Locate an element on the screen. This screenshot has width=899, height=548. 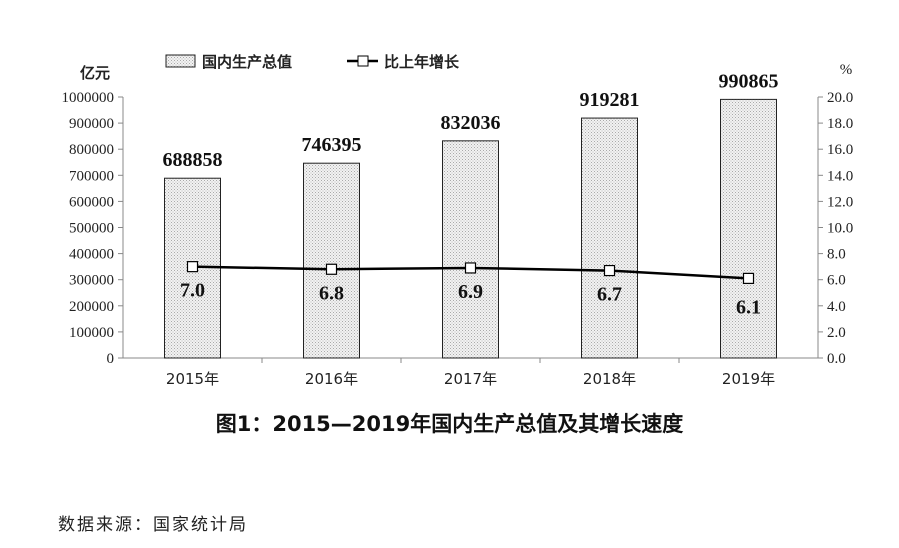
left-tick-label: 1000000 is located at coordinates (88, 98).